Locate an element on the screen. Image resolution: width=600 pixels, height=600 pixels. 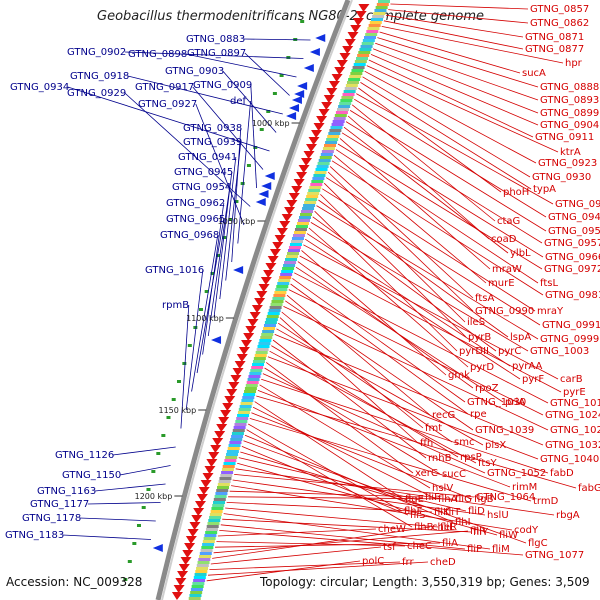
gene-label-right: carB is located at coordinates (571, 379).